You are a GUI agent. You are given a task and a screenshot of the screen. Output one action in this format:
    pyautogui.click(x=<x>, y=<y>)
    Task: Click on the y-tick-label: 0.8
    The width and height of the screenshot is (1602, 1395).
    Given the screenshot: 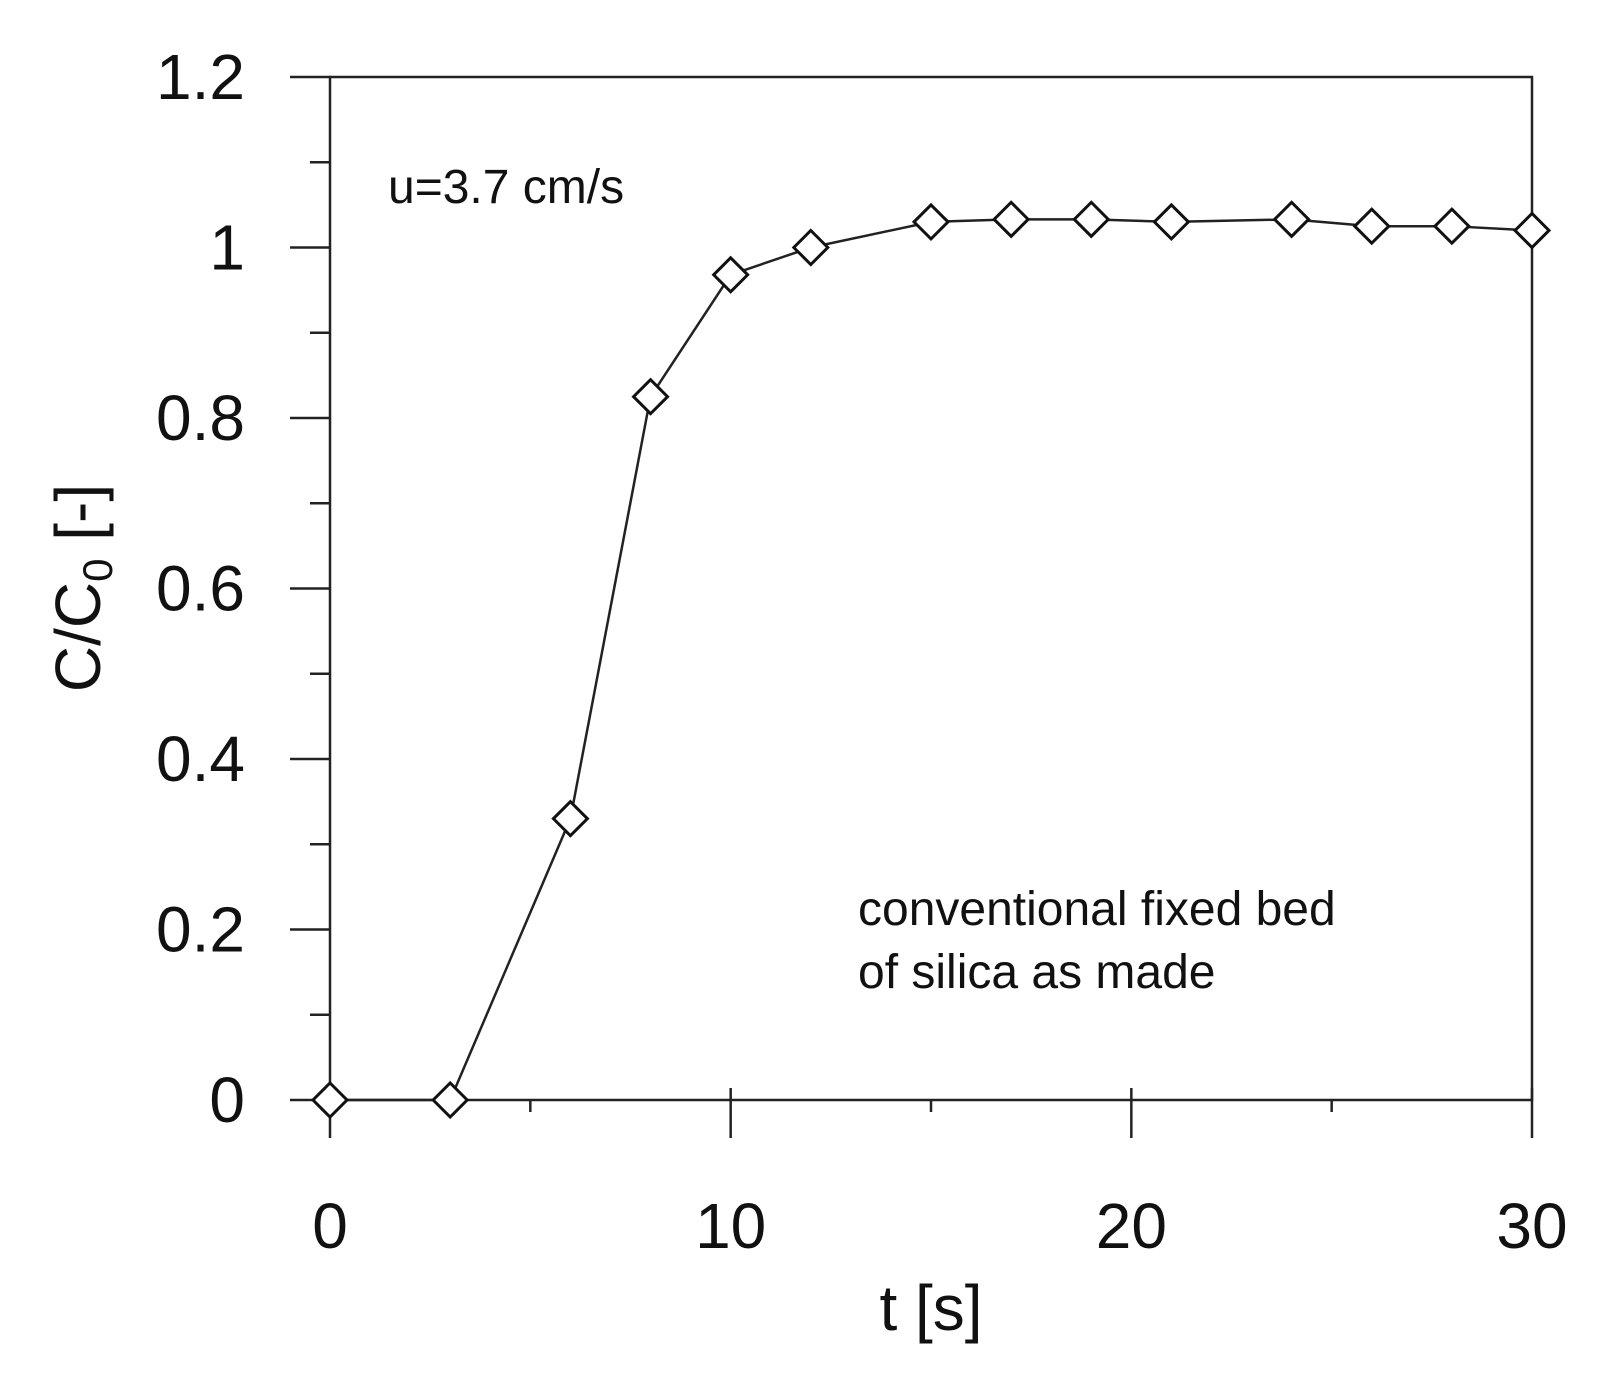 What is the action you would take?
    pyautogui.click(x=200, y=418)
    